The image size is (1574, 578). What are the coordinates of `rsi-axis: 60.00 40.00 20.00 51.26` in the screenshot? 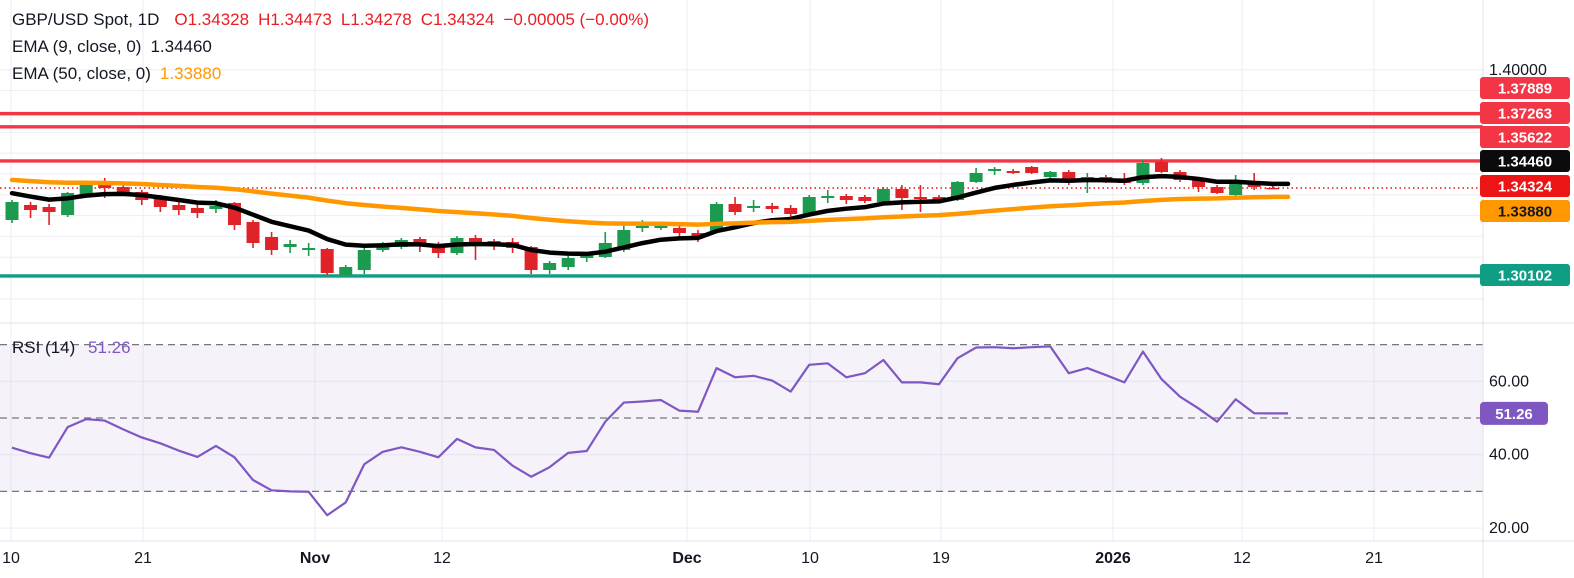 It's located at (1514, 455).